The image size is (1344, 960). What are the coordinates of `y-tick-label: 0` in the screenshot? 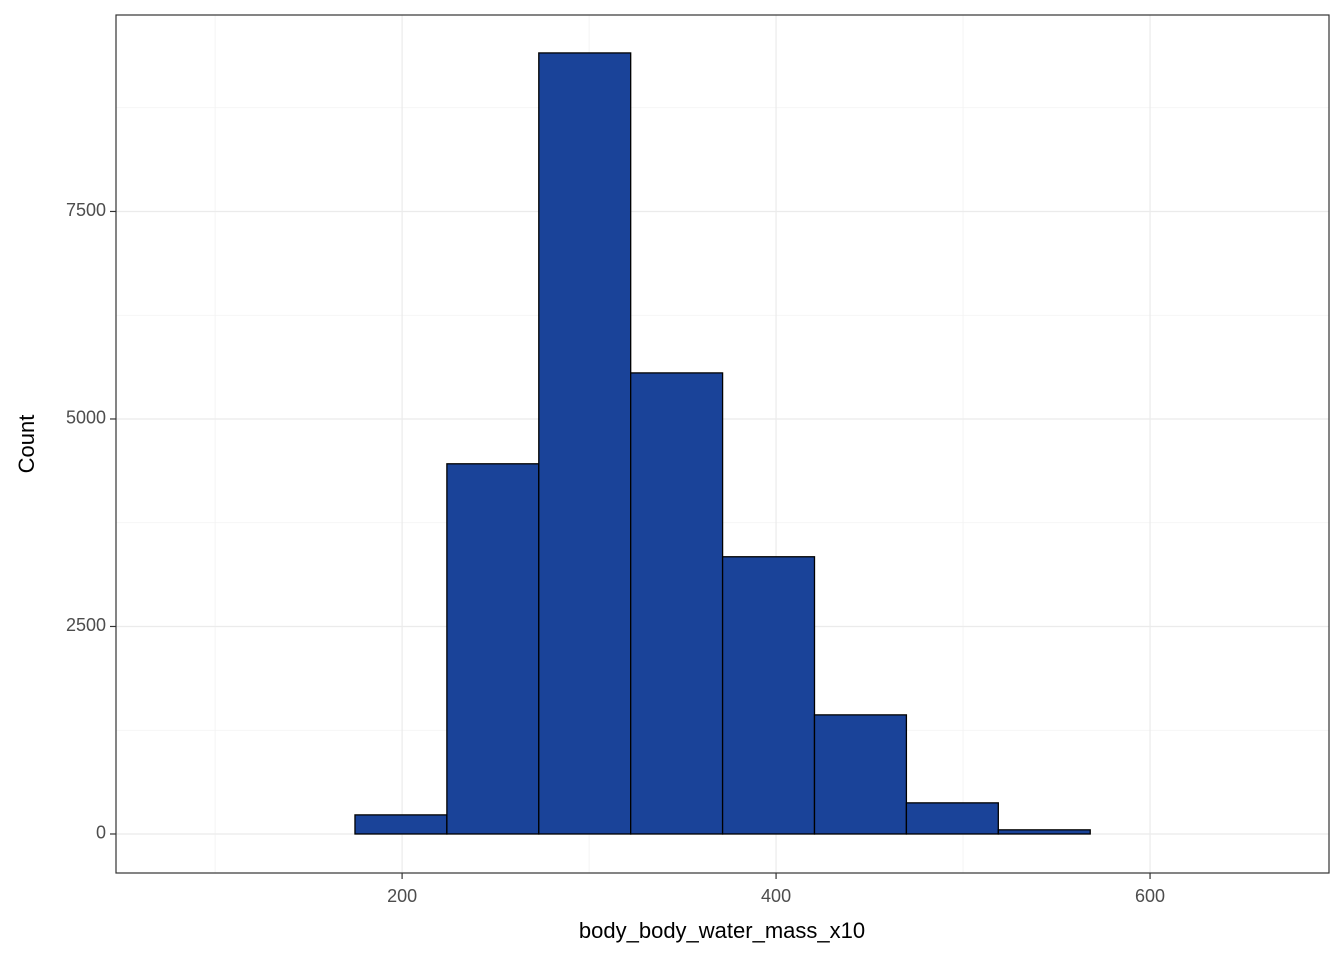 It's located at (101, 833).